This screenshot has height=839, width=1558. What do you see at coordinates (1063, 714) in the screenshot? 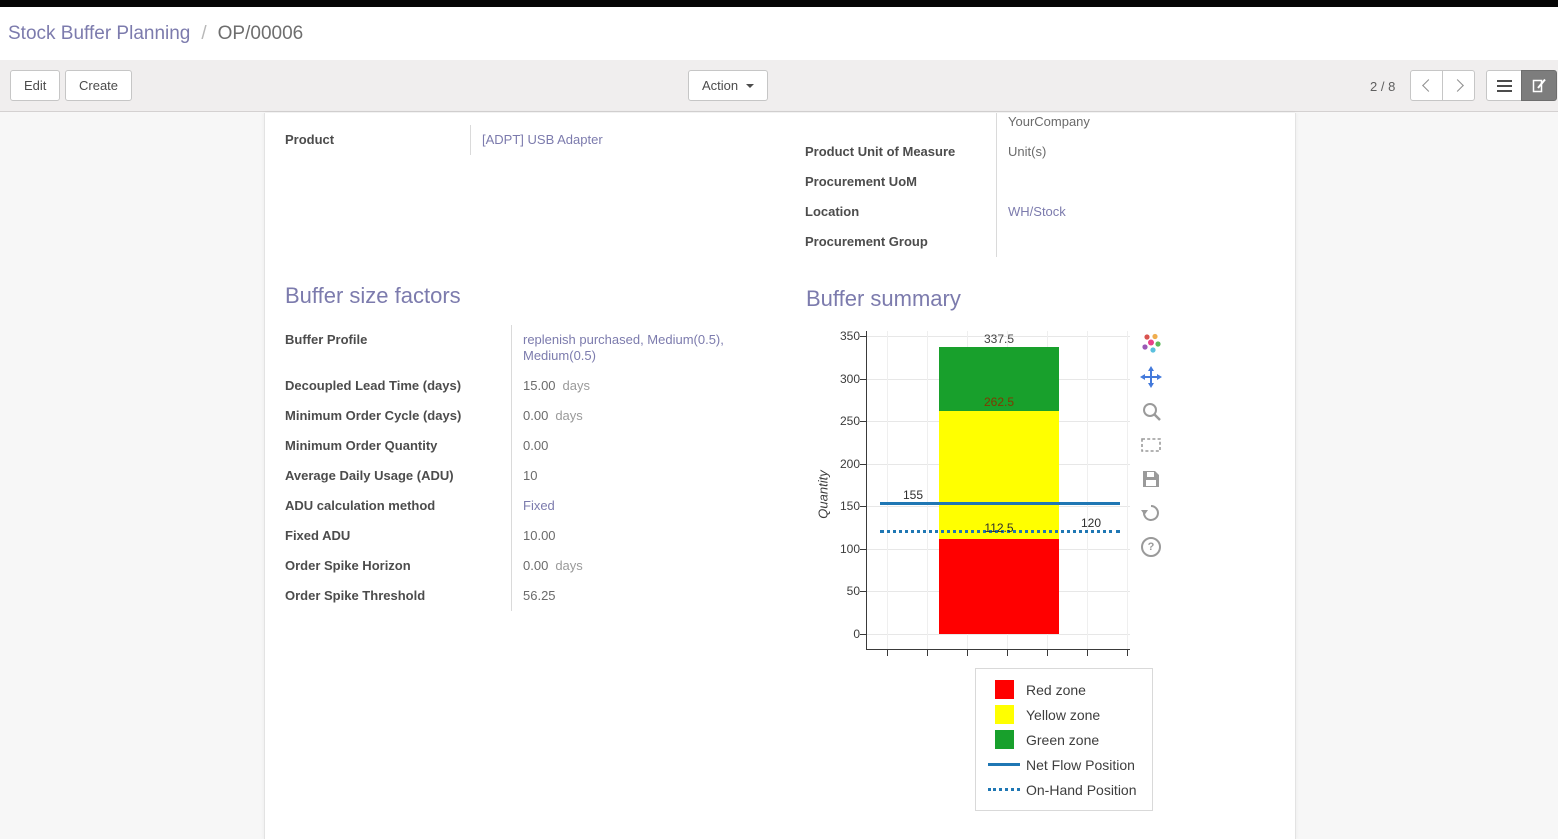
I see `legend-label: Yellow zone` at bounding box center [1063, 714].